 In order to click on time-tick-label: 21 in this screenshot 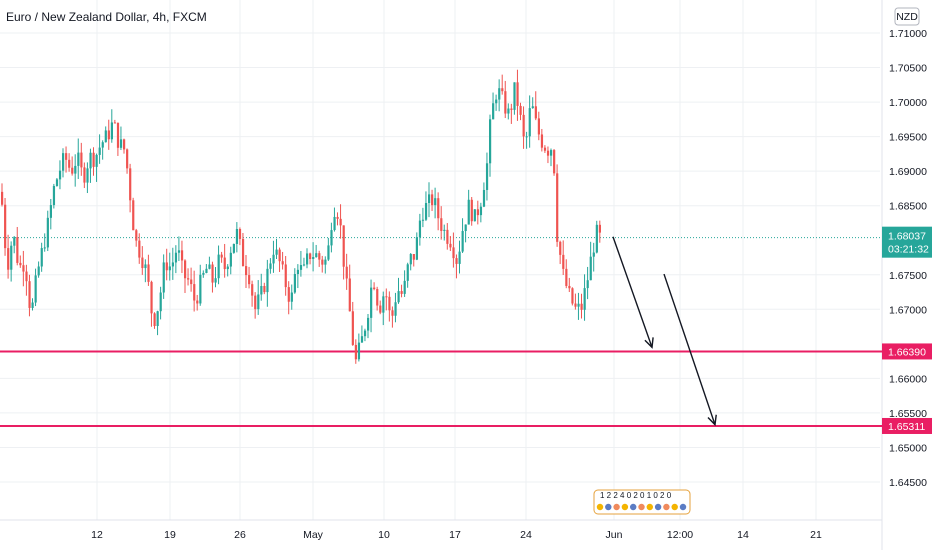, I will do `click(816, 535)`.